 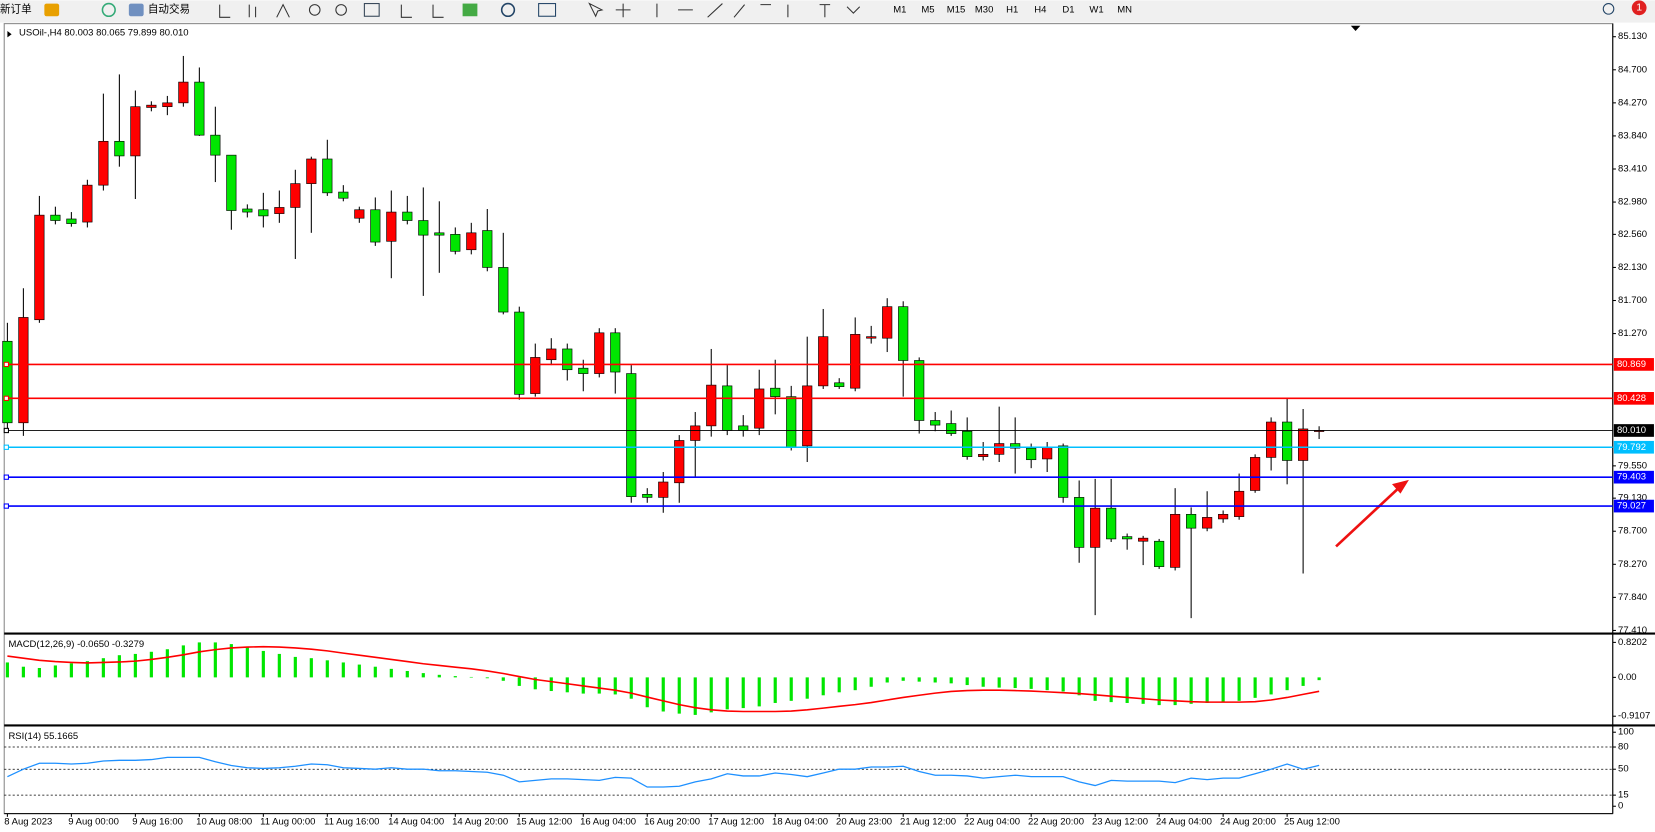 What do you see at coordinates (1096, 9) in the screenshot?
I see `timeframe-button: W1` at bounding box center [1096, 9].